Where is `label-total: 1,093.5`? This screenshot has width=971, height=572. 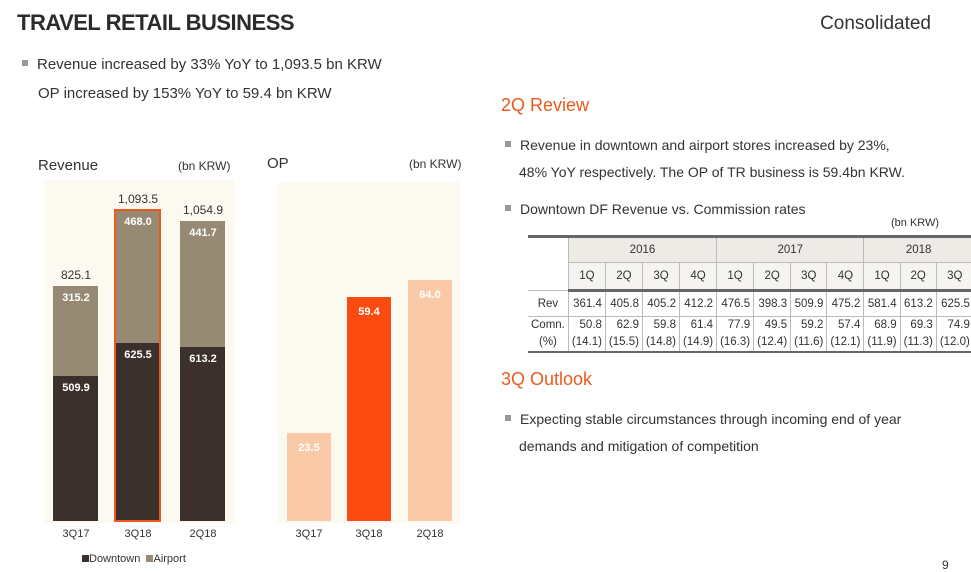
label-total: 1,093.5 is located at coordinates (138, 199).